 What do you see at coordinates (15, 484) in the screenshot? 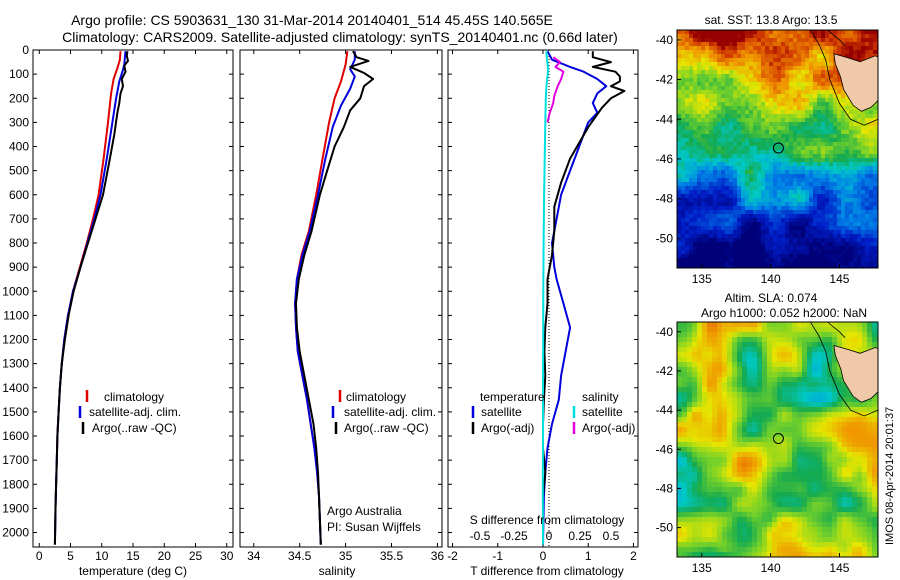
I see `depth-tick-label: 1800` at bounding box center [15, 484].